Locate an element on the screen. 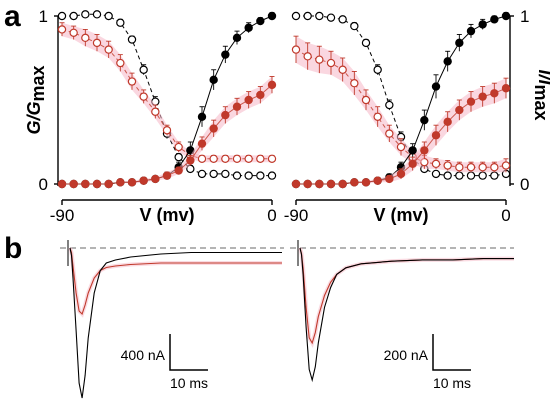 Image resolution: width=550 pixels, height=414 pixels. b-left-red-trace-shade is located at coordinates (175, 282).